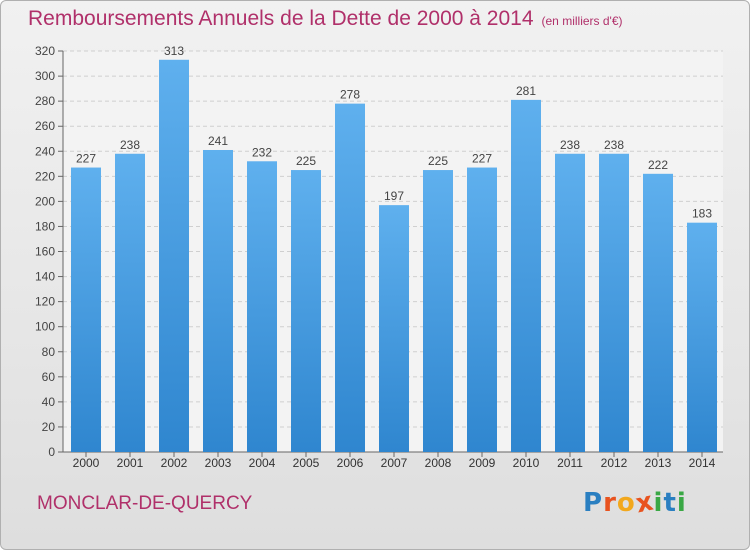 The width and height of the screenshot is (750, 550). I want to click on x-tick-label-2010: 2010, so click(526, 463).